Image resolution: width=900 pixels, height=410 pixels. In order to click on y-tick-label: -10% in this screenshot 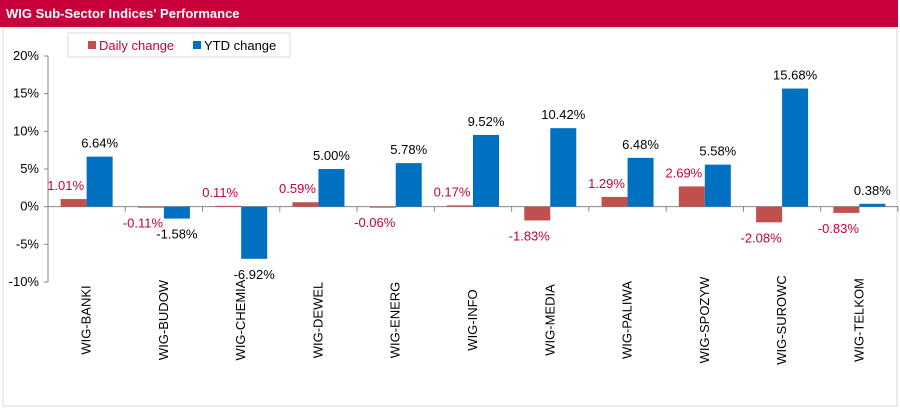, I will do `click(24, 281)`.